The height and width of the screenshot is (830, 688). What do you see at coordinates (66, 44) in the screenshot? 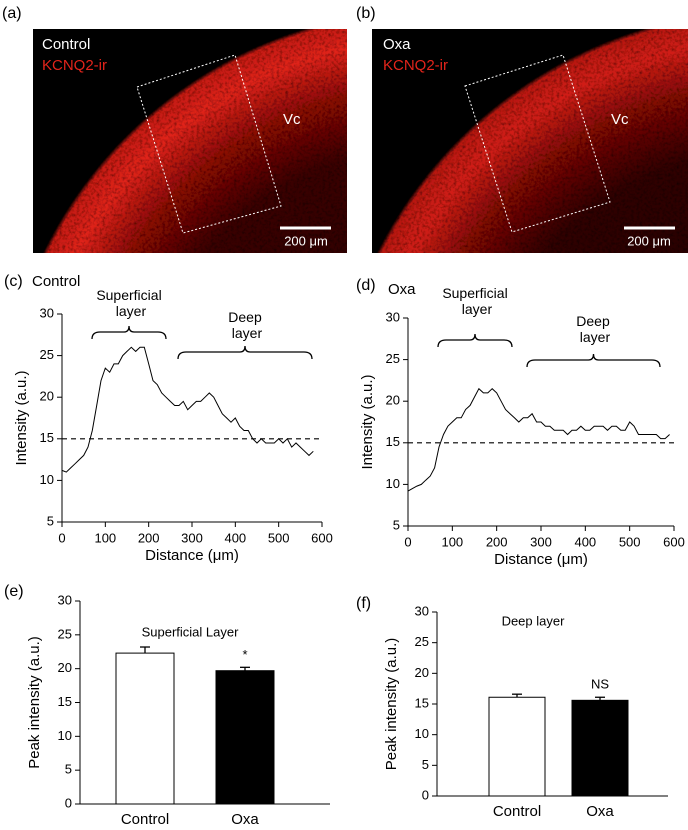
I see `condition-label: Control` at bounding box center [66, 44].